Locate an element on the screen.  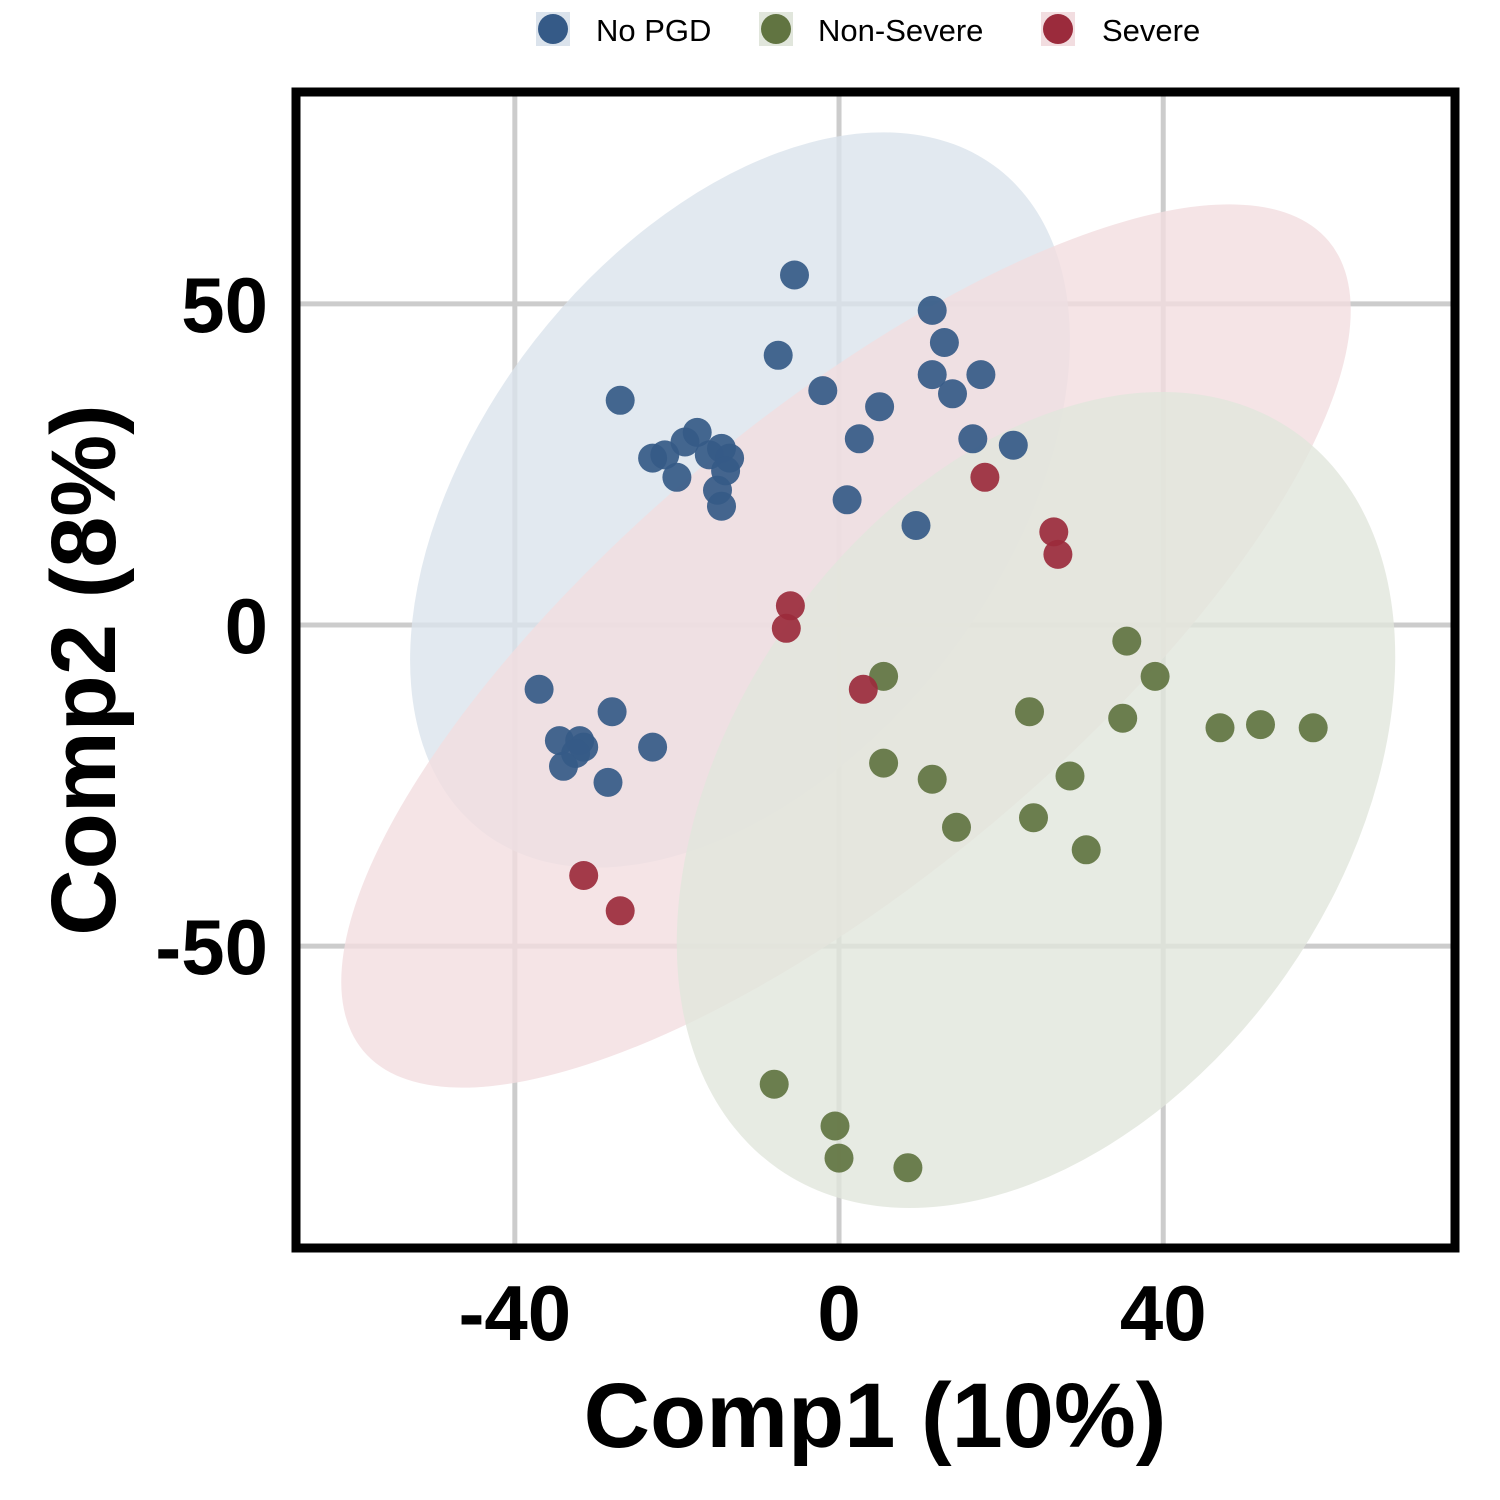
legend-label-severe: Severe is located at coordinates (1151, 30).